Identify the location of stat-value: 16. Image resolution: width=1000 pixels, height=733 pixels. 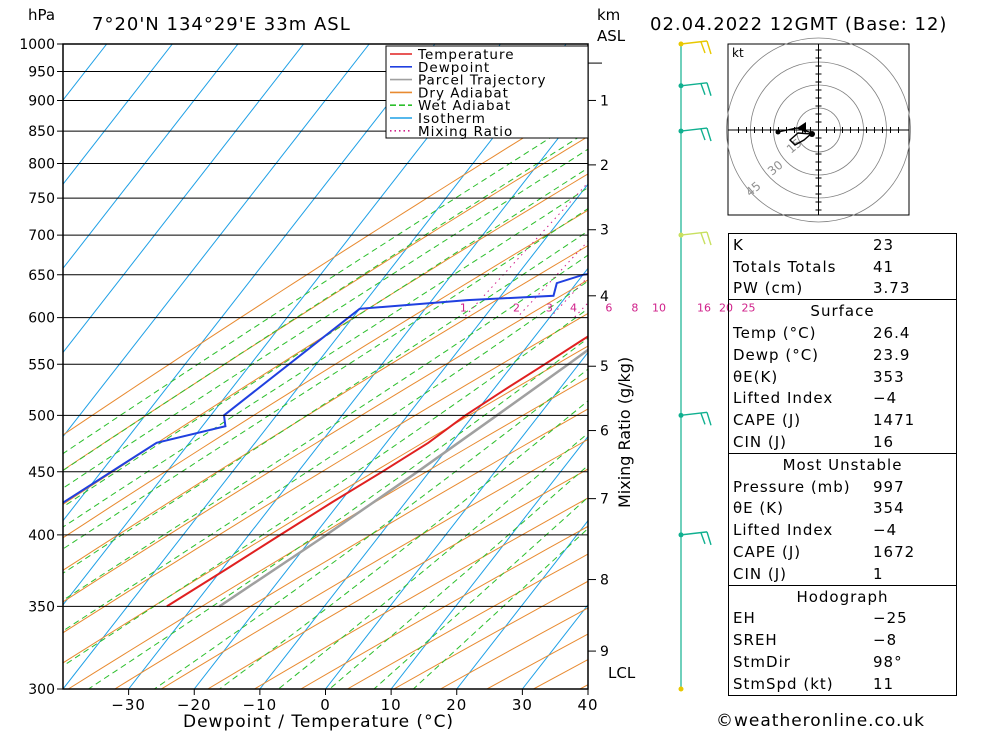
(884, 442).